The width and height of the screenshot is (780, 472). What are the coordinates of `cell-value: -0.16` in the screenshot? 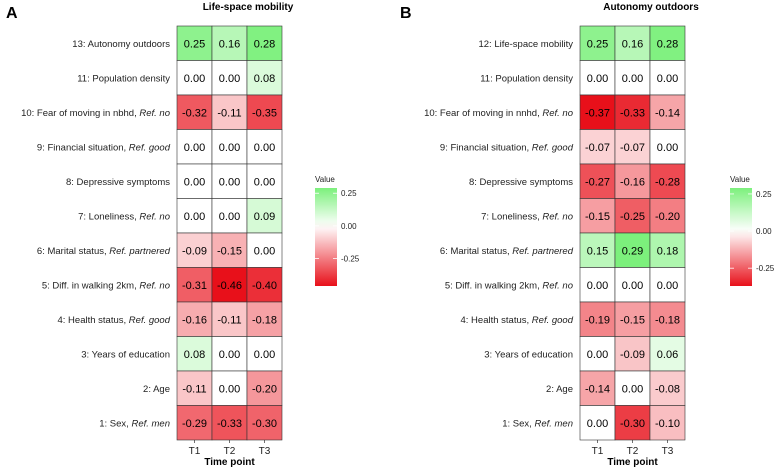 It's located at (194, 320).